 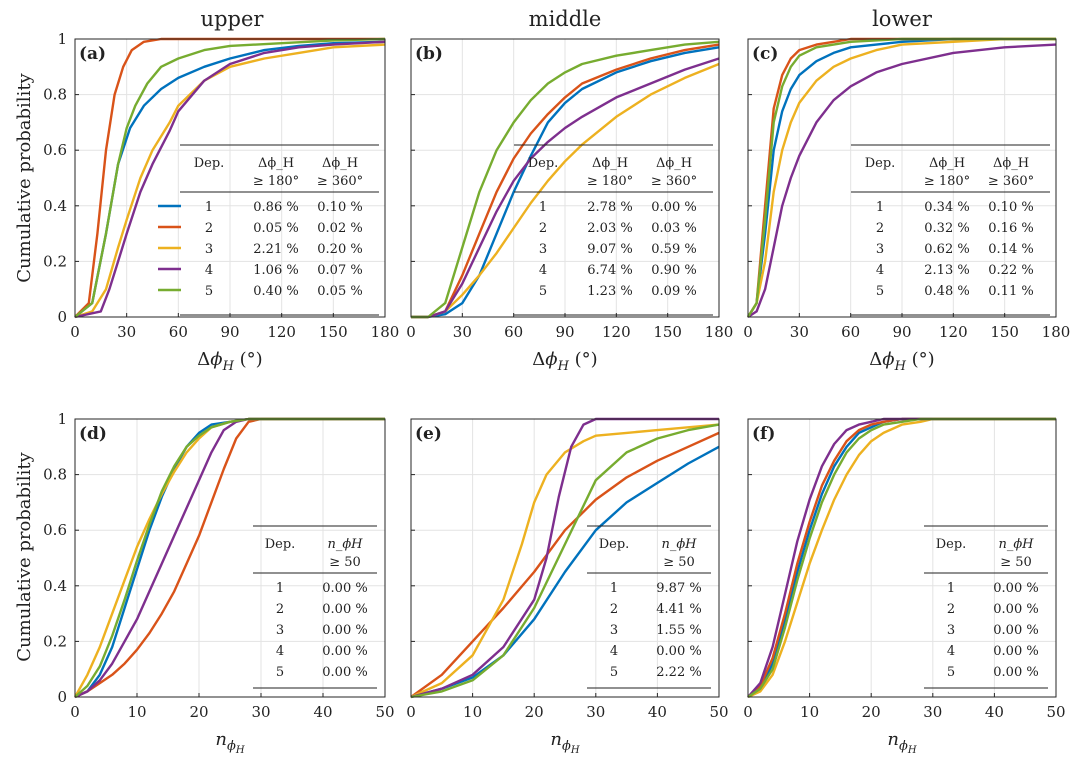 What do you see at coordinates (1010, 228) in the screenshot?
I see `table-cell-value: 0.16 %` at bounding box center [1010, 228].